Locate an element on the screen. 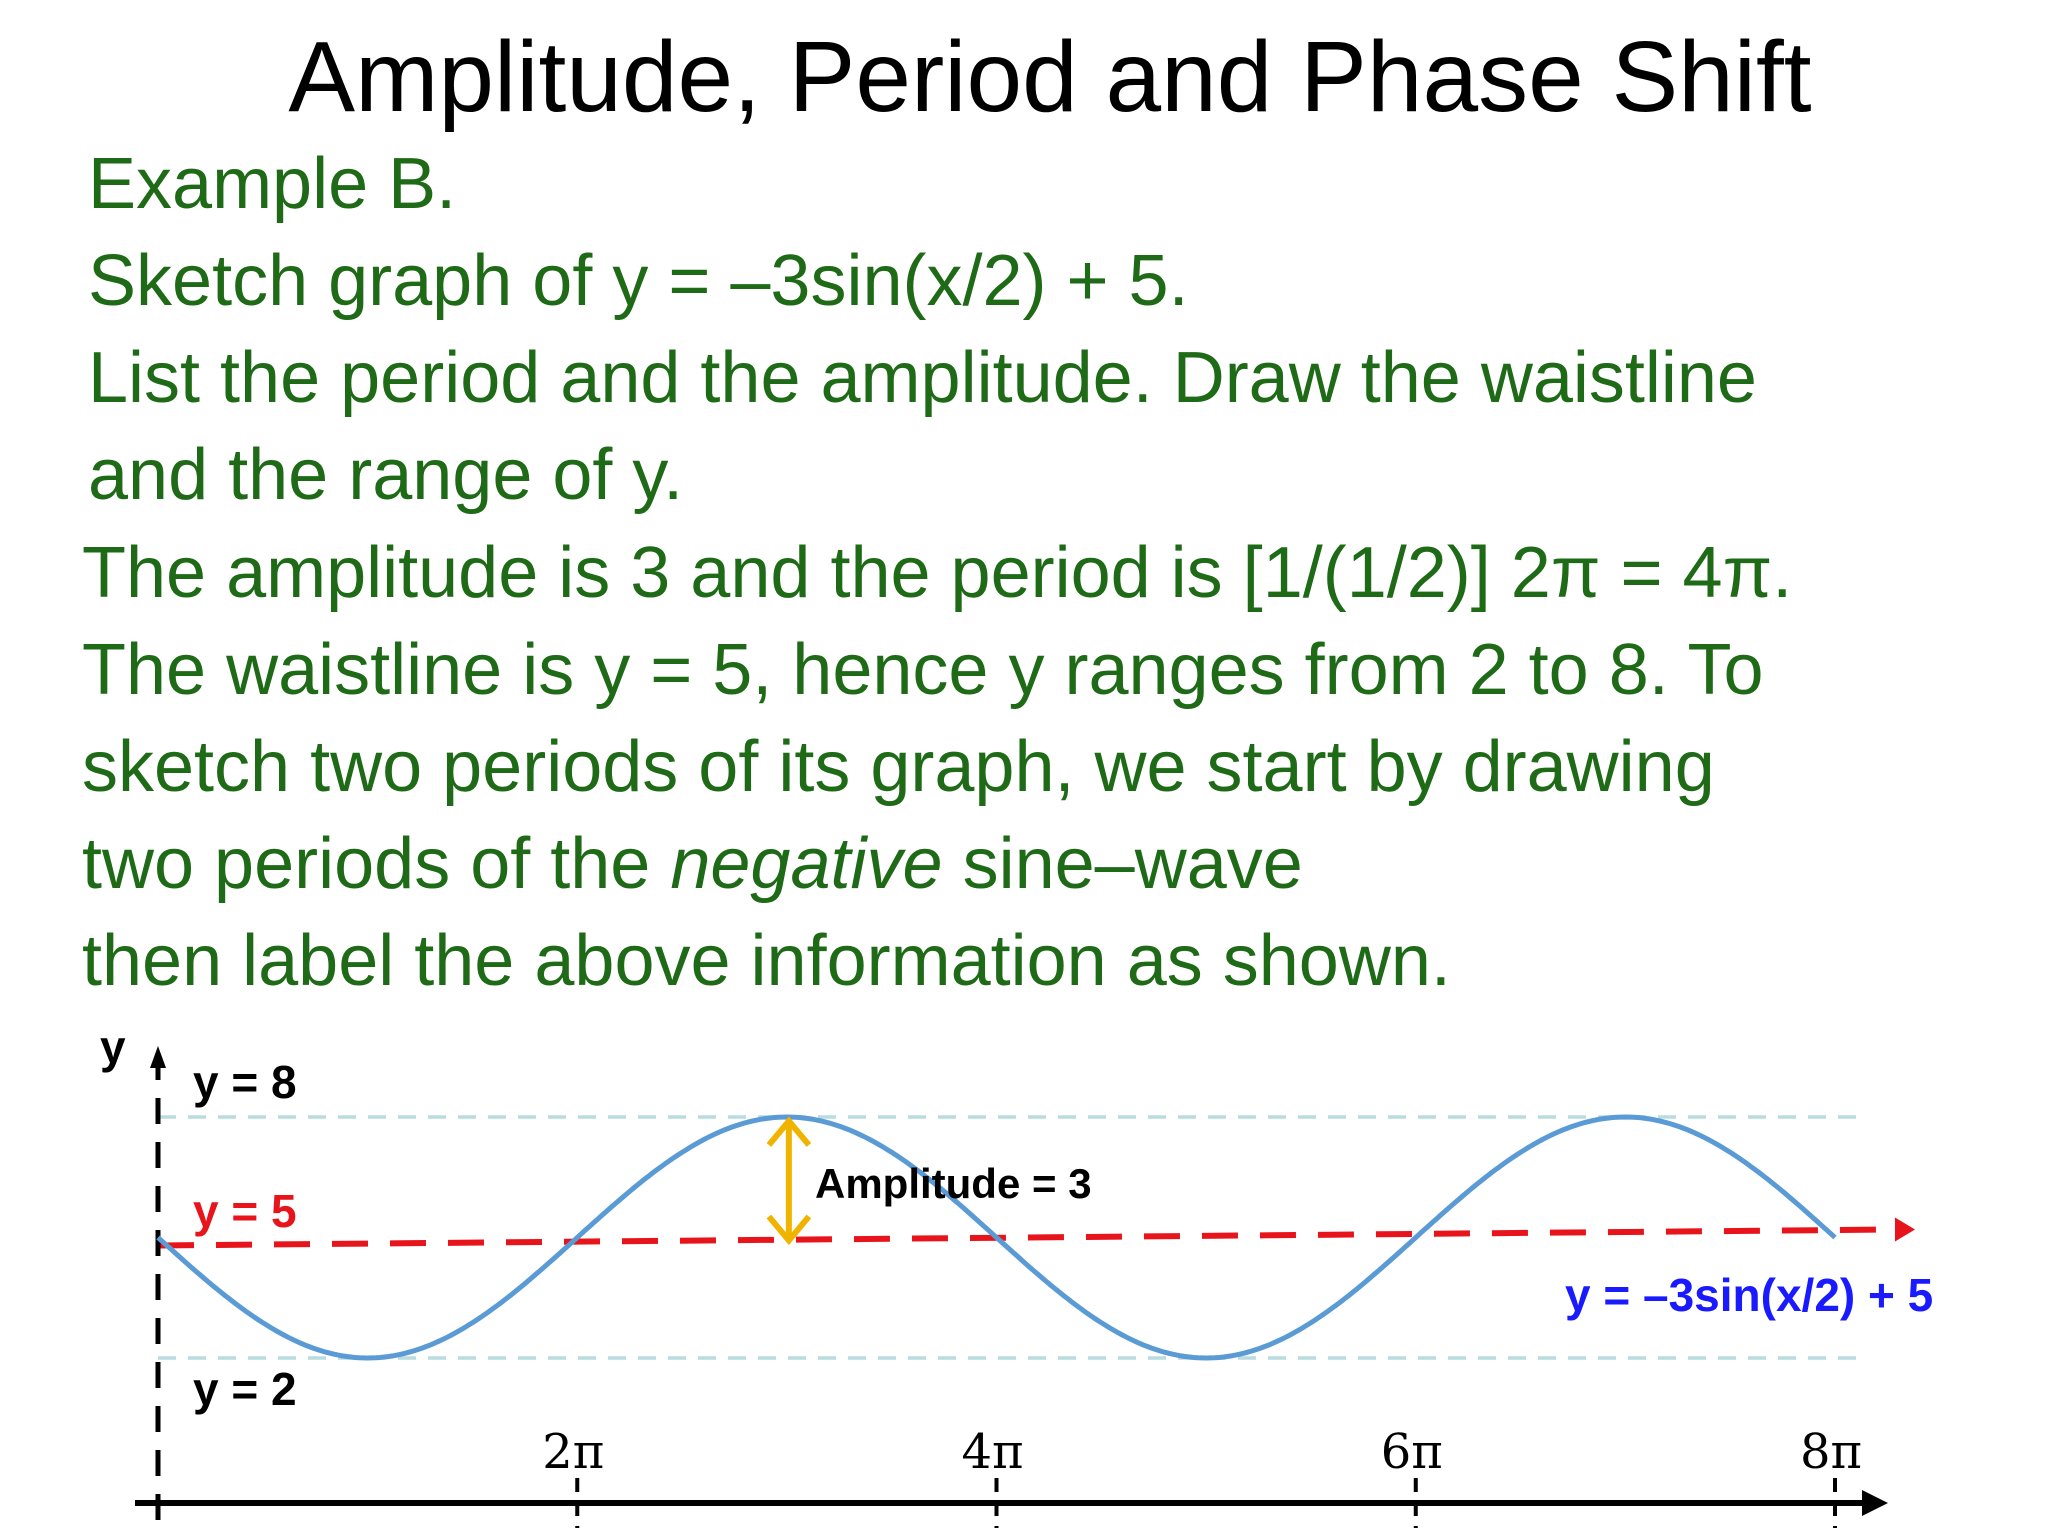  waistline-line is located at coordinates (1026, 1237).